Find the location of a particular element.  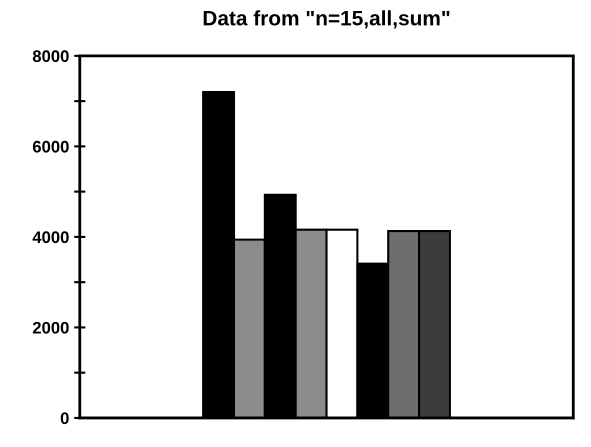

y-tick-label: 8000 is located at coordinates (50, 56).